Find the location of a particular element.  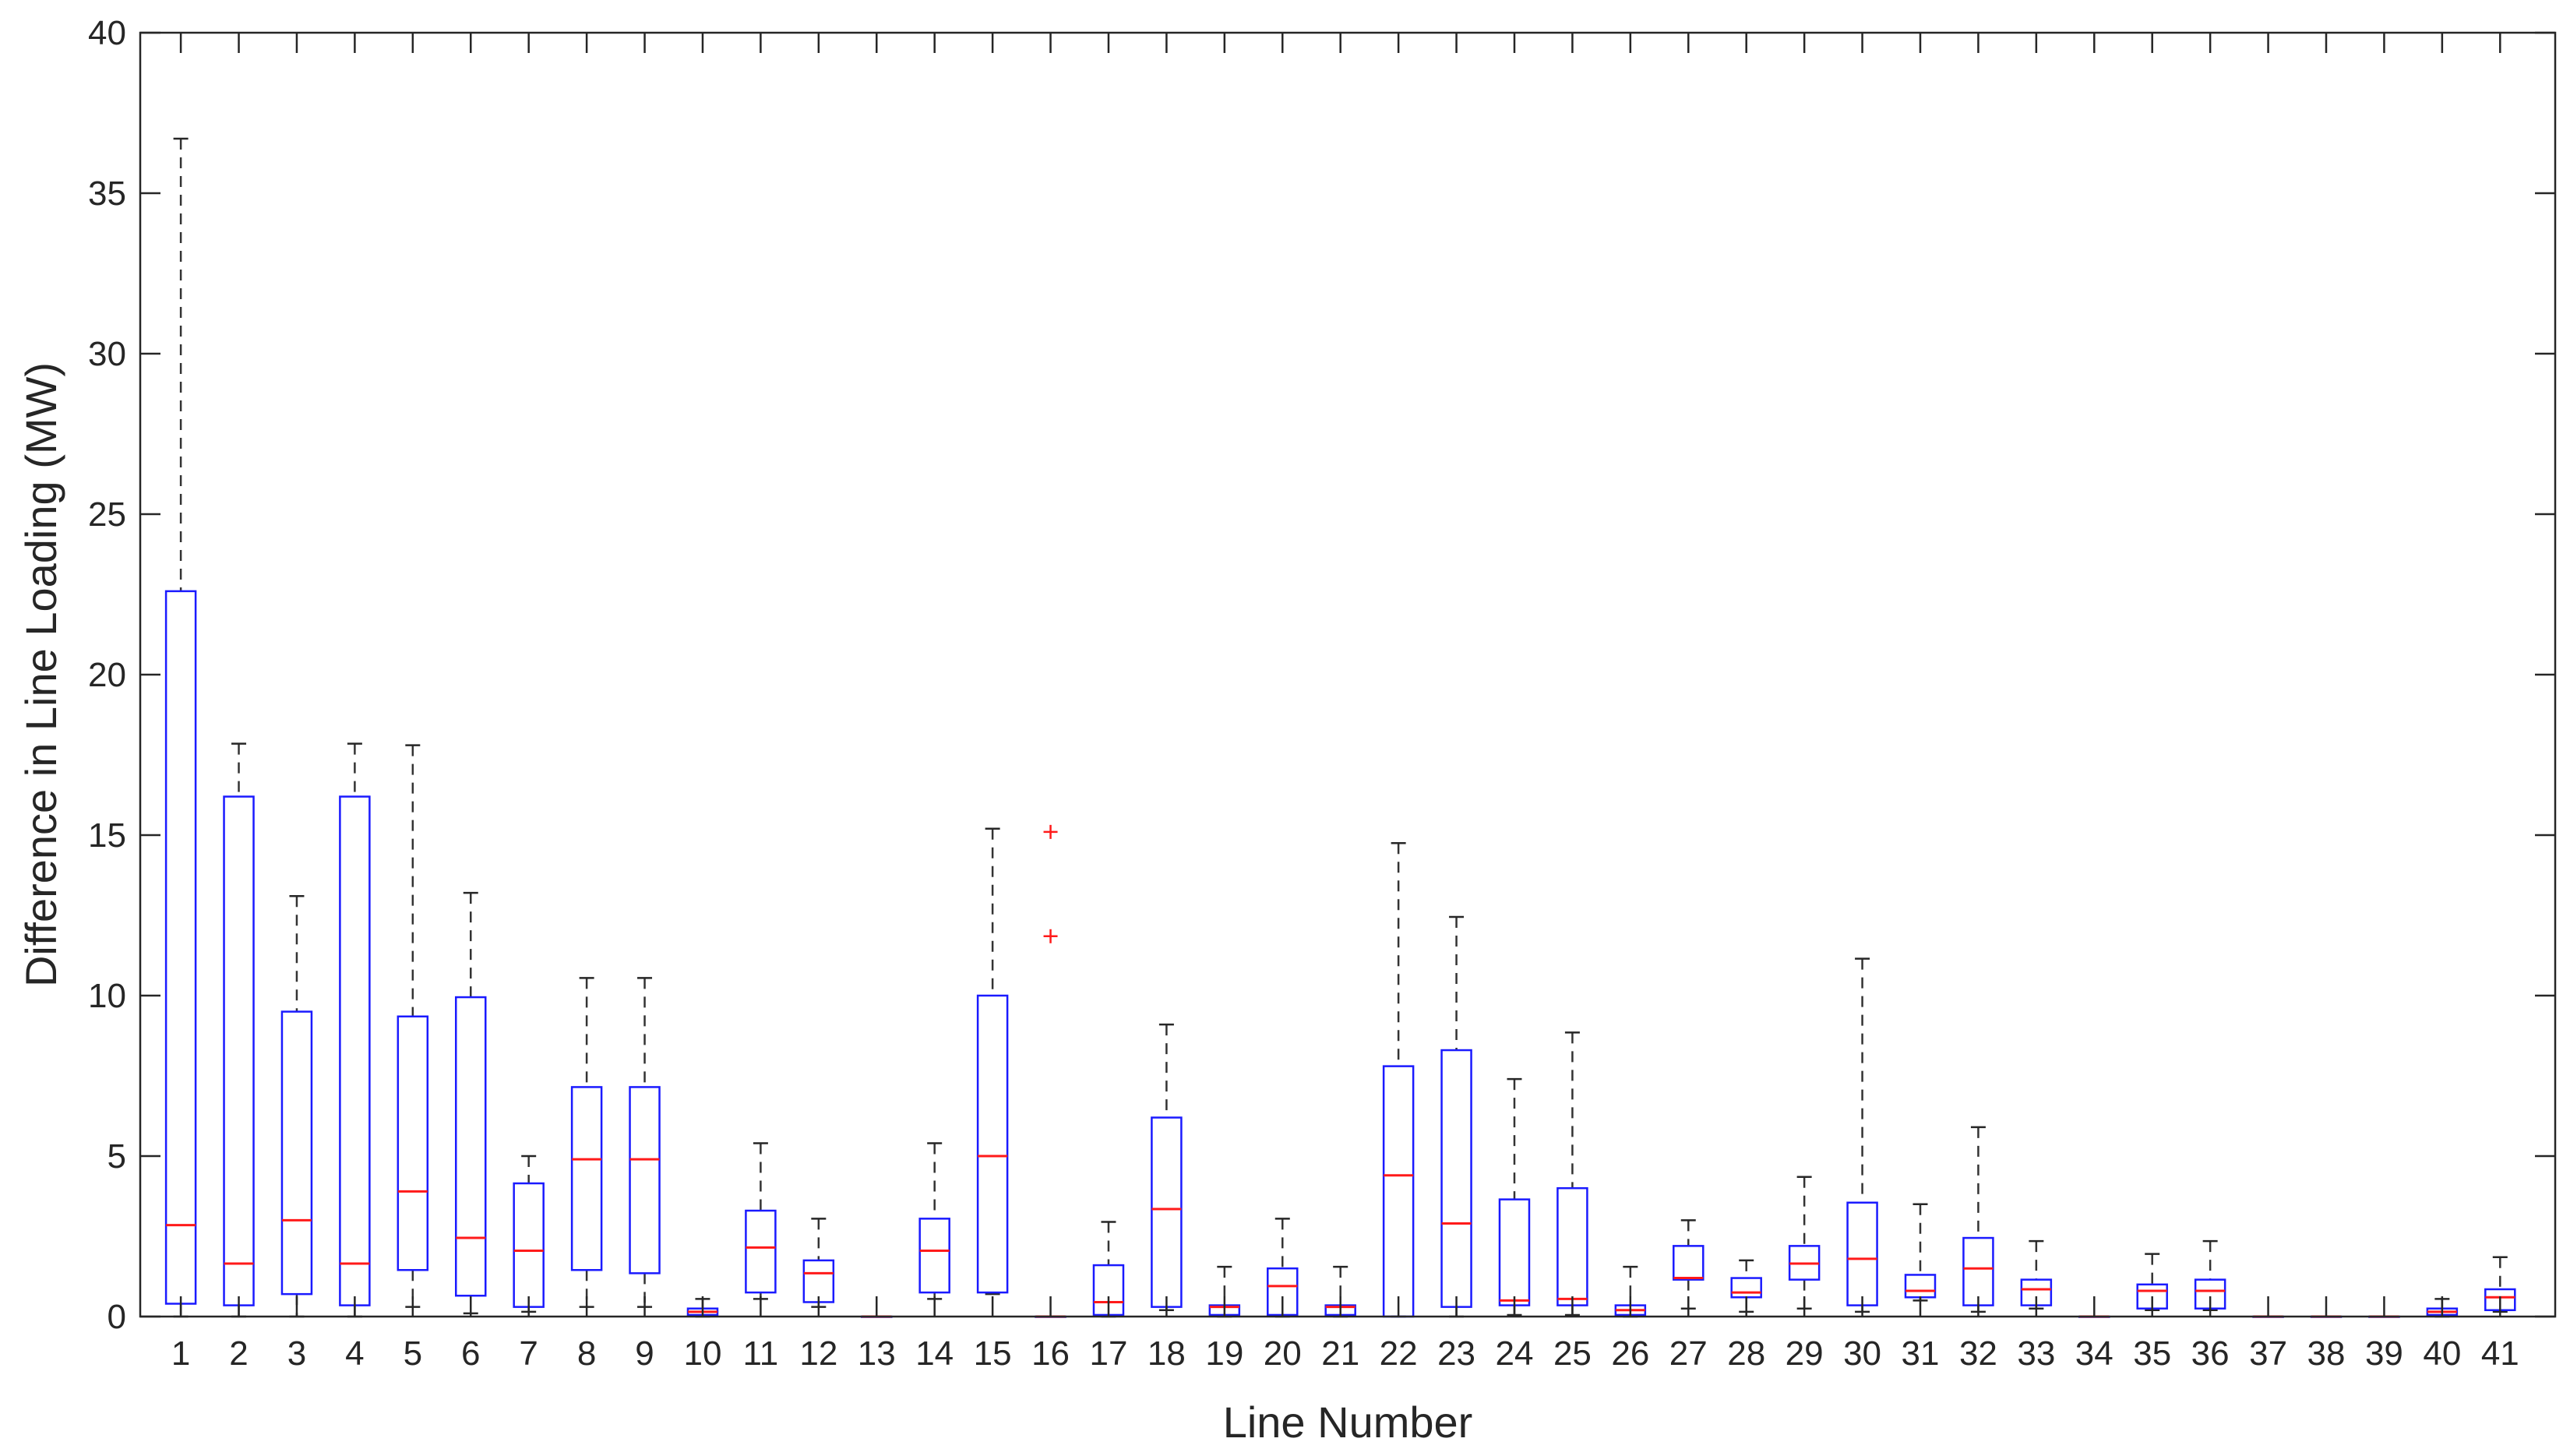

x-tick-label: 27 is located at coordinates (1689, 1354).